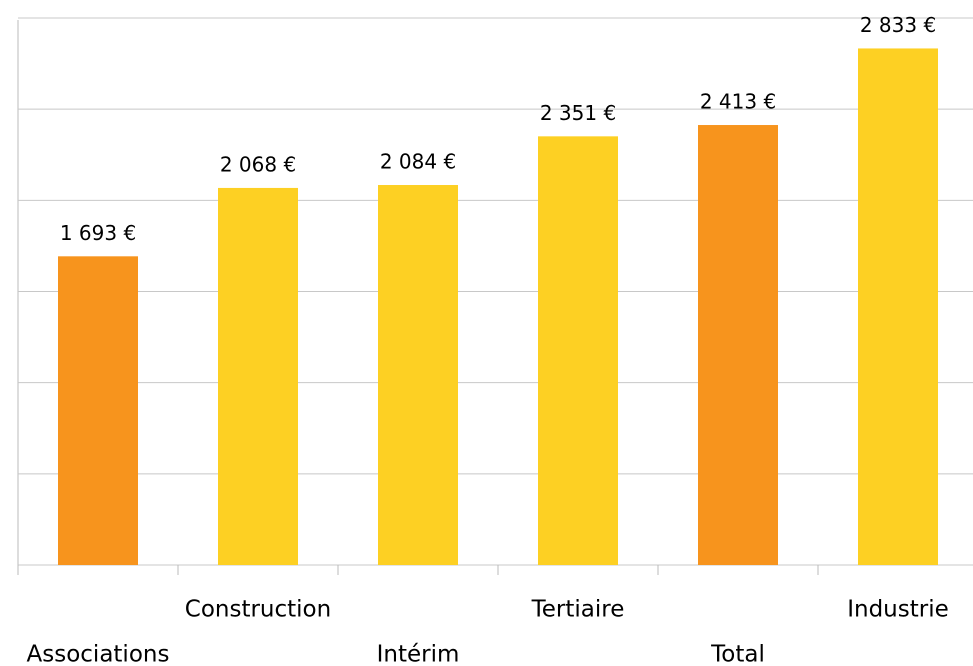 The image size is (973, 666). I want to click on x-tick-label: Industrie, so click(898, 610).